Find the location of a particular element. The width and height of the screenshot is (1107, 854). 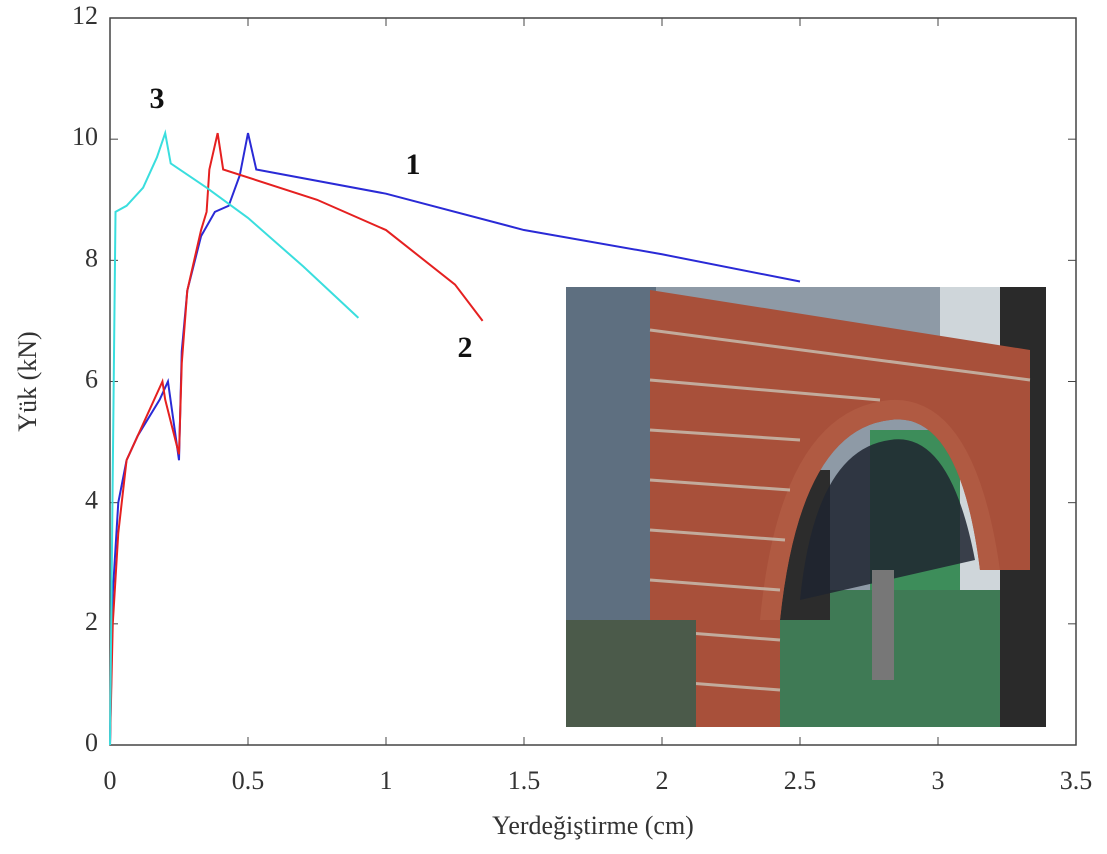

y-tick-label: 12 is located at coordinates (85, 15).